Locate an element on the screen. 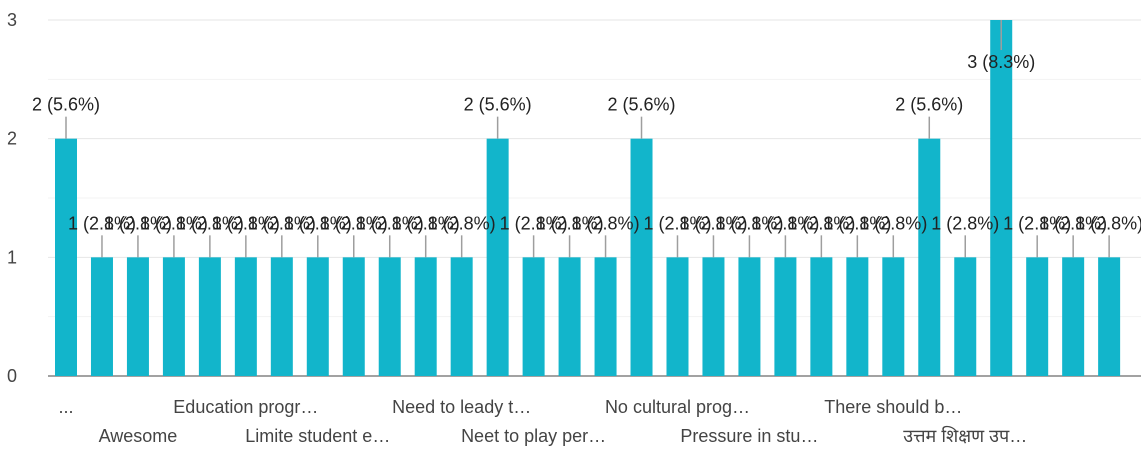 The width and height of the screenshot is (1141, 452). y-tick-label: 0 is located at coordinates (12, 376).